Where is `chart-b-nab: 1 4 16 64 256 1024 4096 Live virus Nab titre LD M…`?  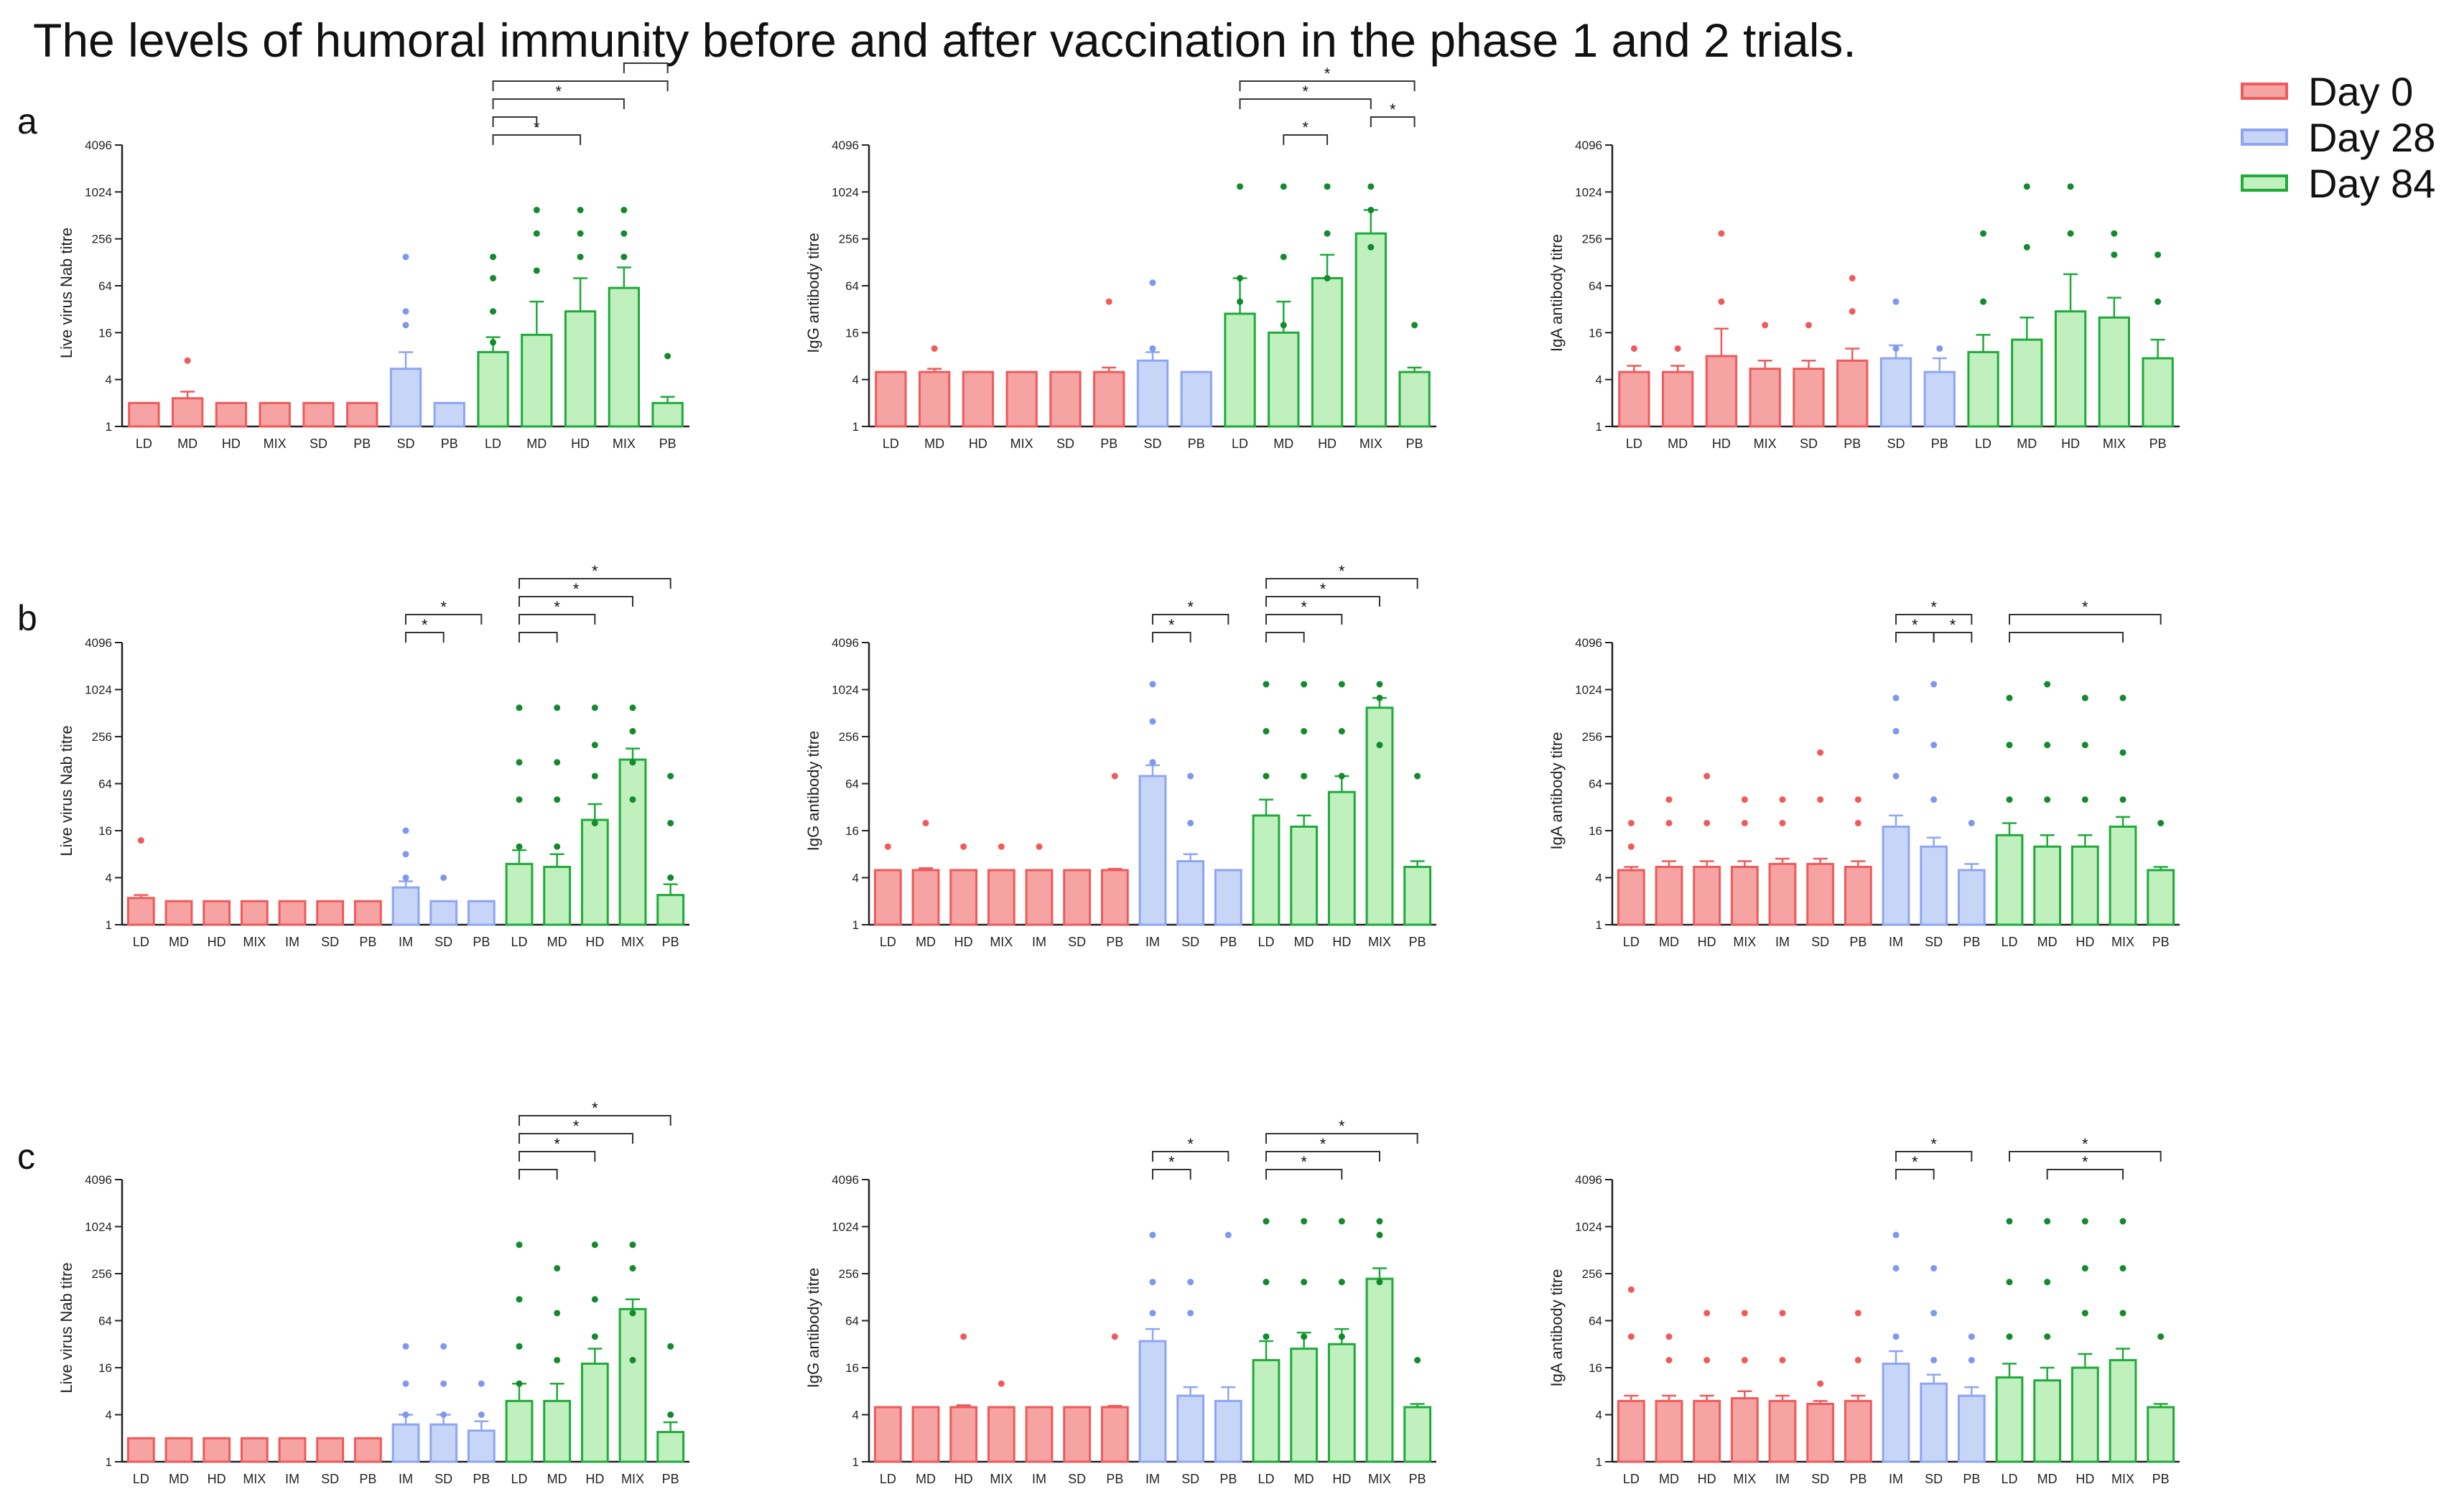 chart-b-nab: 1 4 16 64 256 1024 4096 Live virus Nab titre LD M… is located at coordinates (373, 755).